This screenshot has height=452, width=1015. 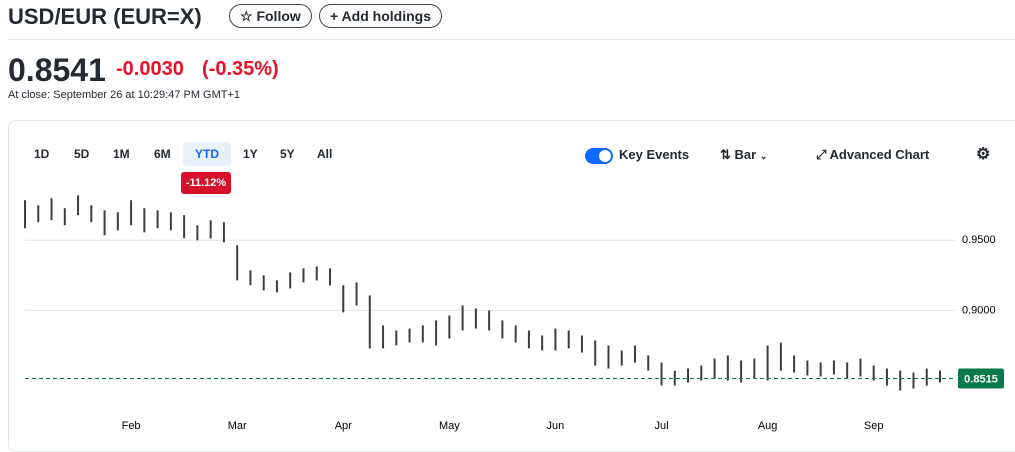 What do you see at coordinates (325, 154) in the screenshot?
I see `range-option: All` at bounding box center [325, 154].